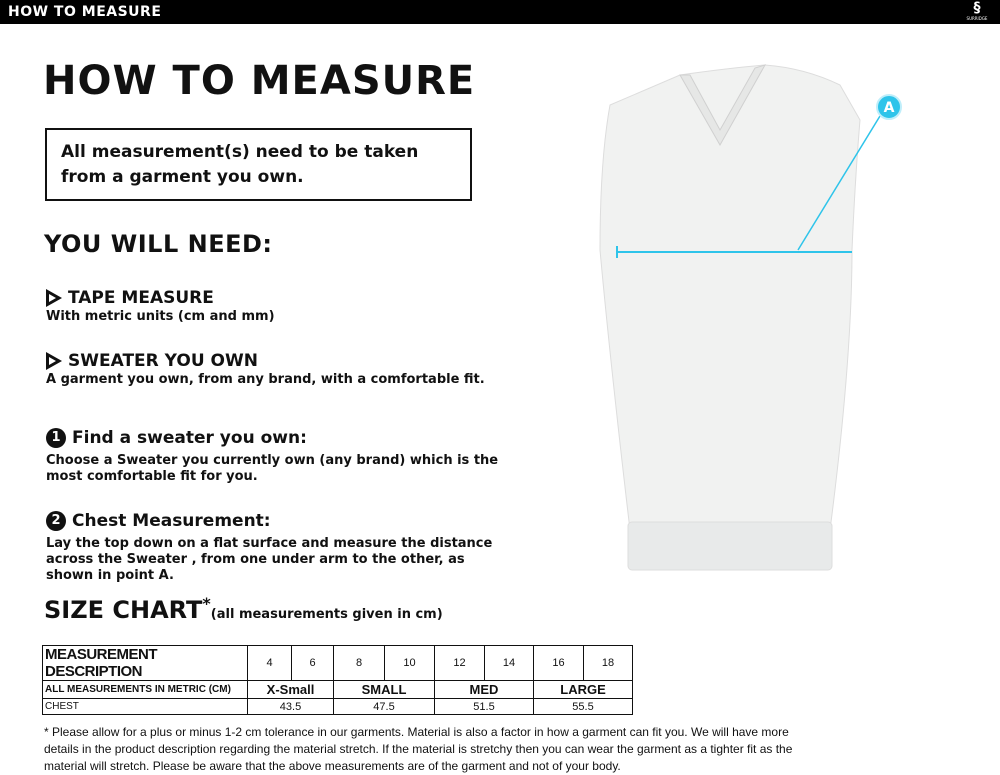  What do you see at coordinates (558, 663) in the screenshot?
I see `size-cell: 16` at bounding box center [558, 663].